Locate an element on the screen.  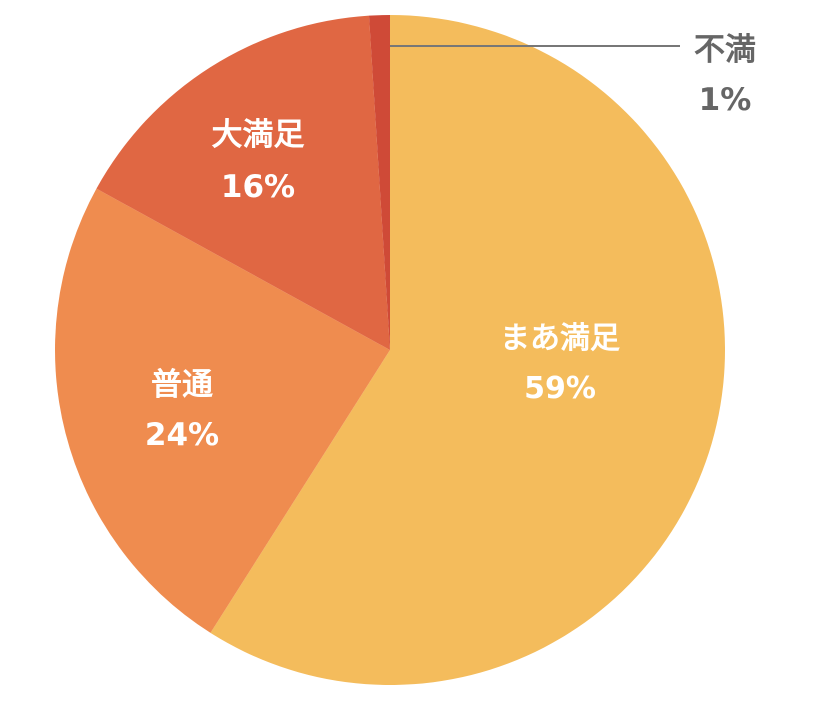
slice-value-2: 24% is located at coordinates (182, 435).